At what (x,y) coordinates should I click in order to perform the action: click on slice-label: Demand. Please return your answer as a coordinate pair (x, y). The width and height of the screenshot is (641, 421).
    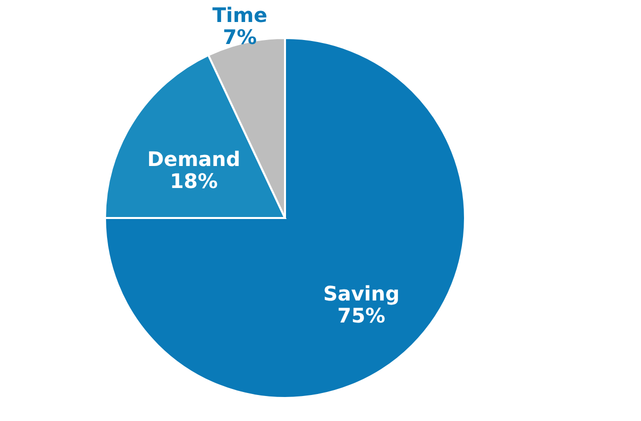
    Looking at the image, I should click on (193, 159).